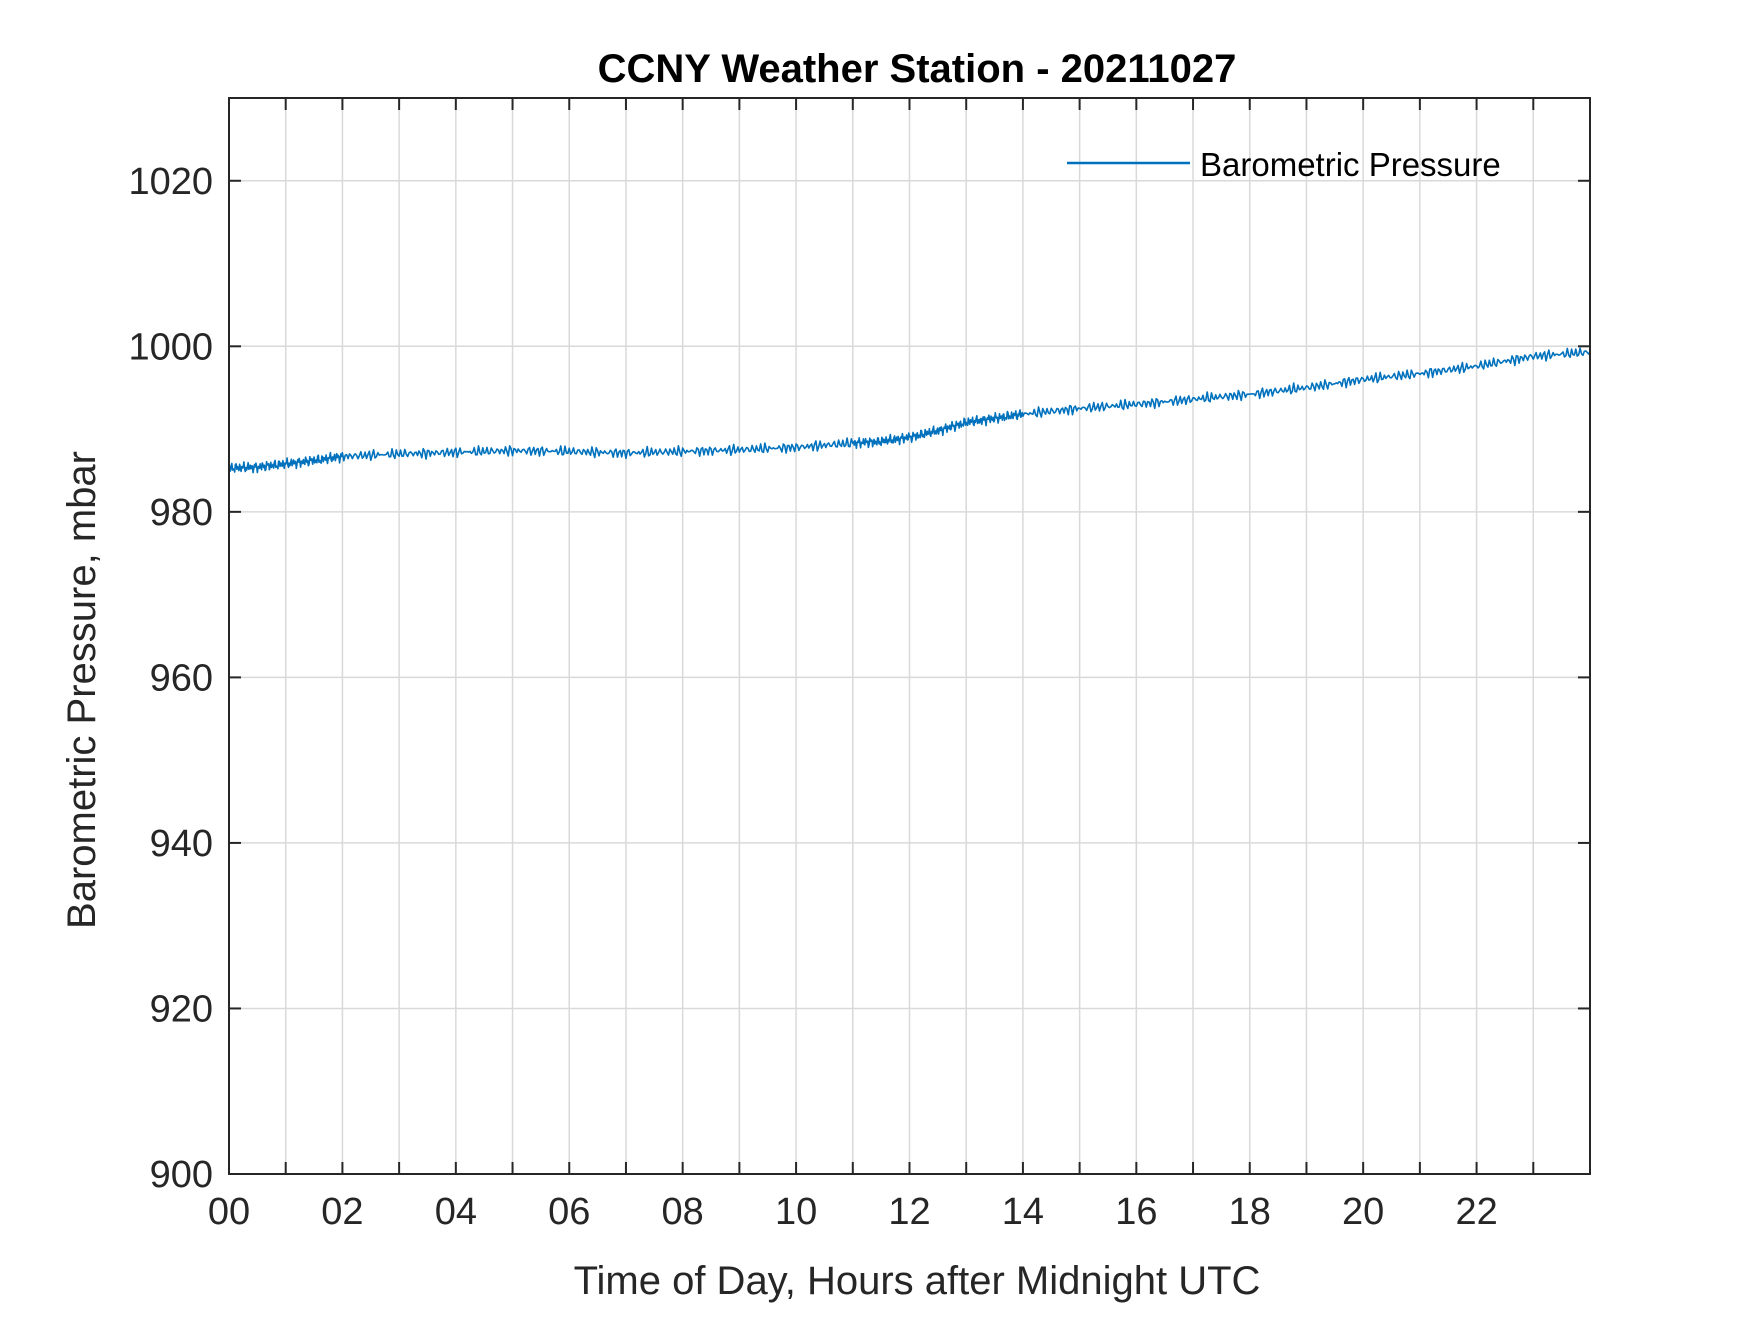 The height and width of the screenshot is (1318, 1750). I want to click on y-tick-label: 960, so click(181, 678).